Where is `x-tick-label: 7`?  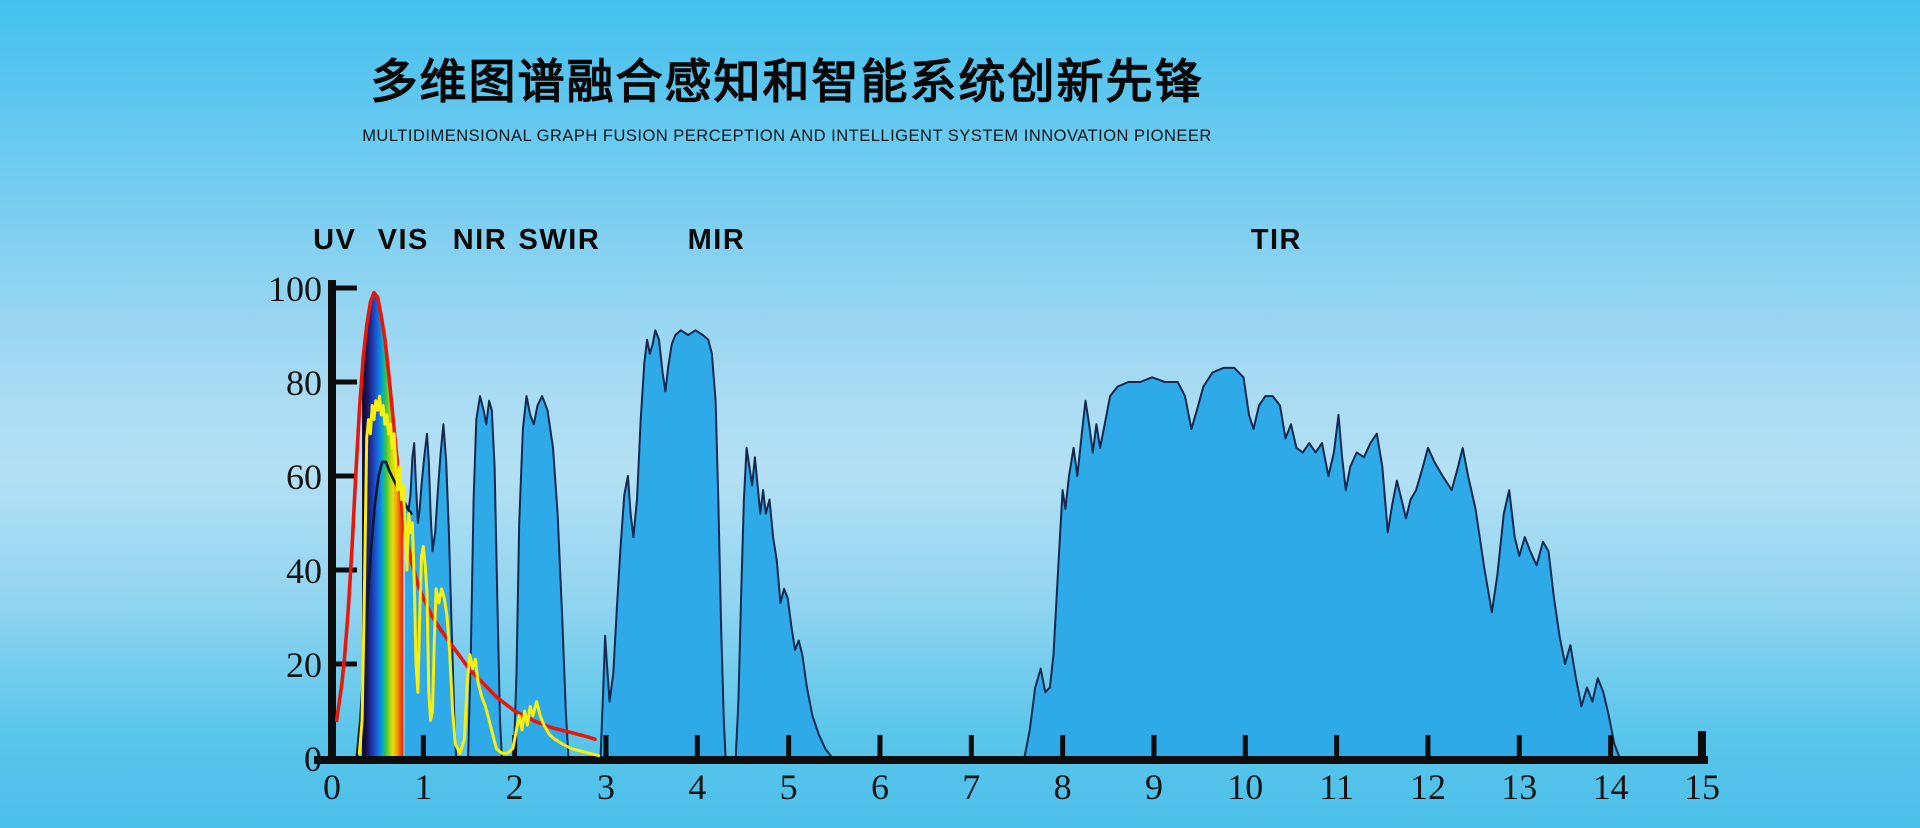
x-tick-label: 7 is located at coordinates (971, 787).